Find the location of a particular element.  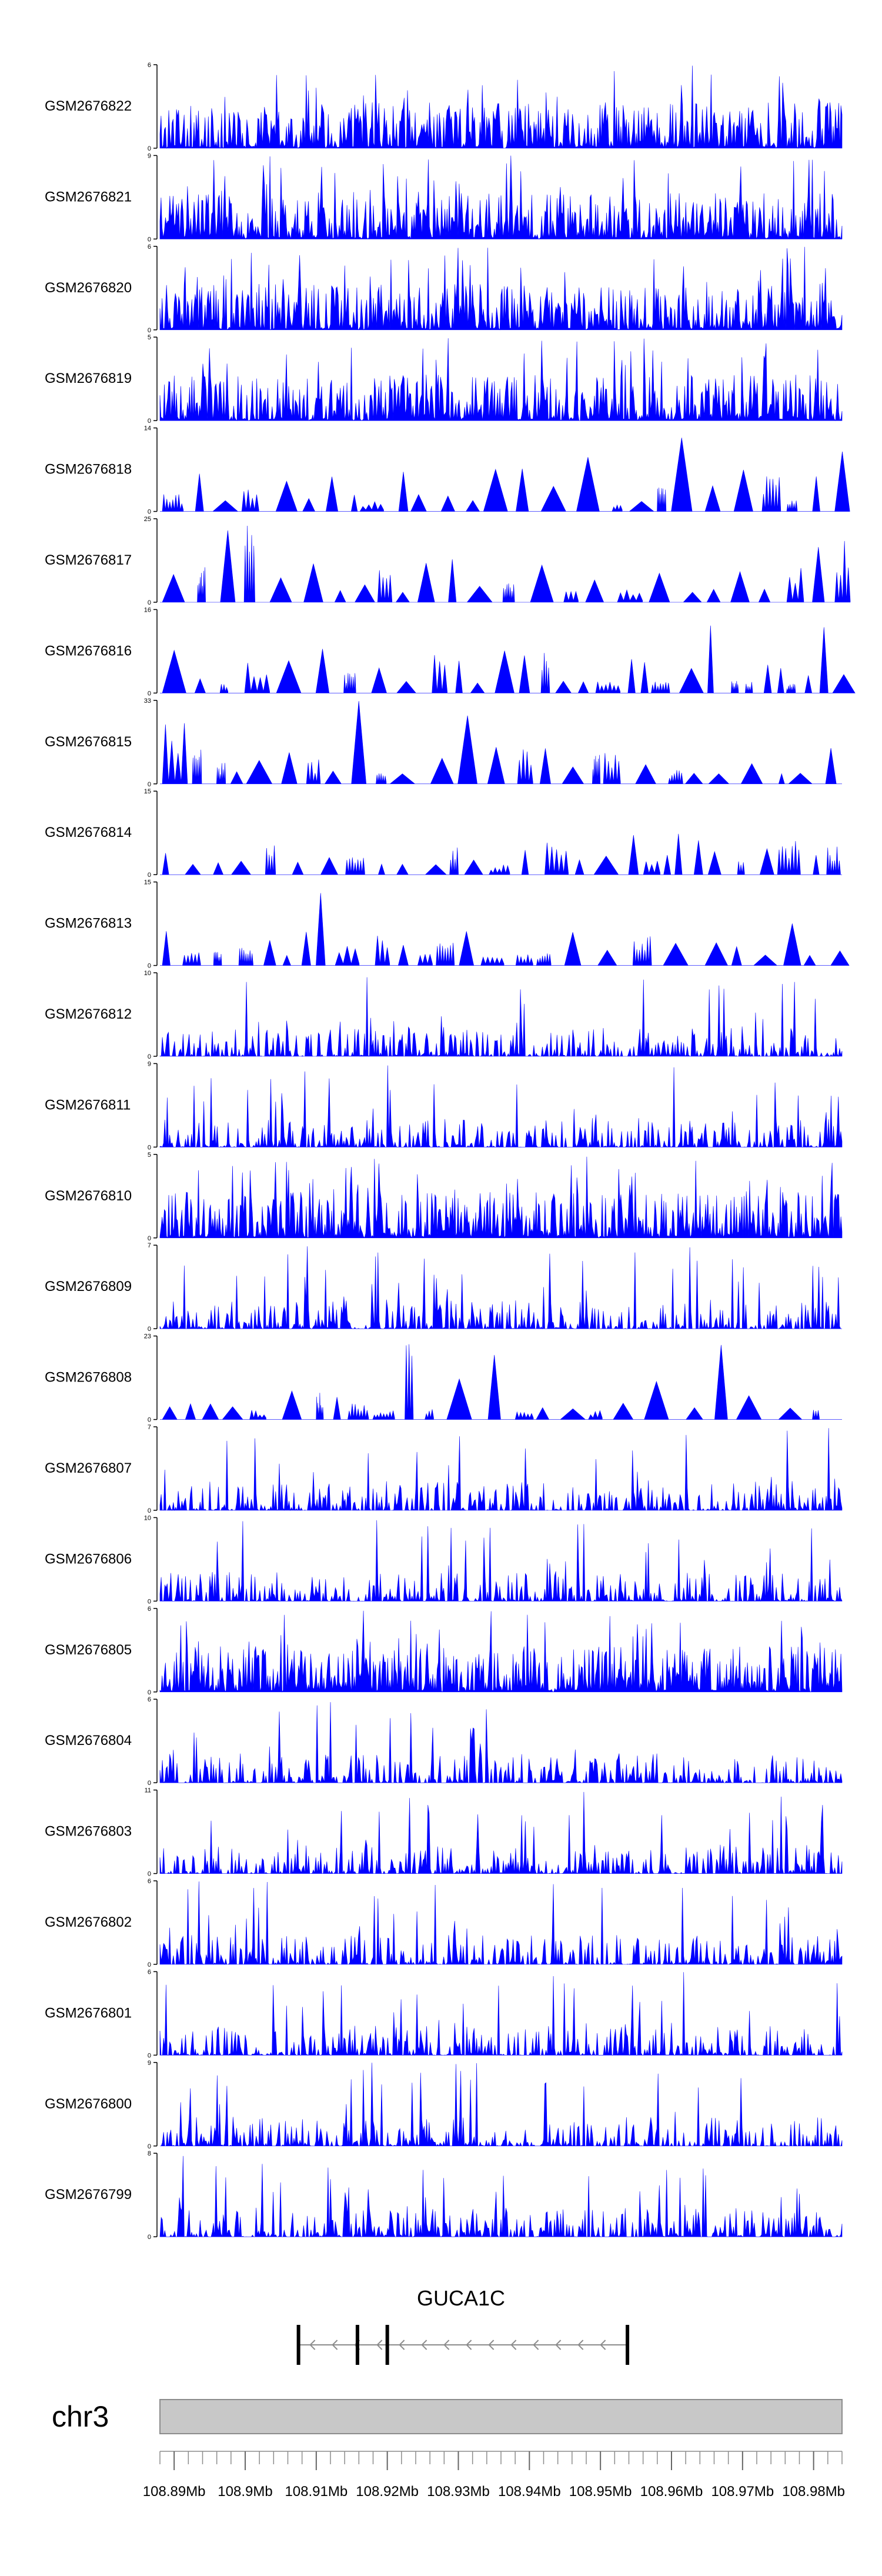

x-tick-label: 108.97Mb is located at coordinates (742, 2492).